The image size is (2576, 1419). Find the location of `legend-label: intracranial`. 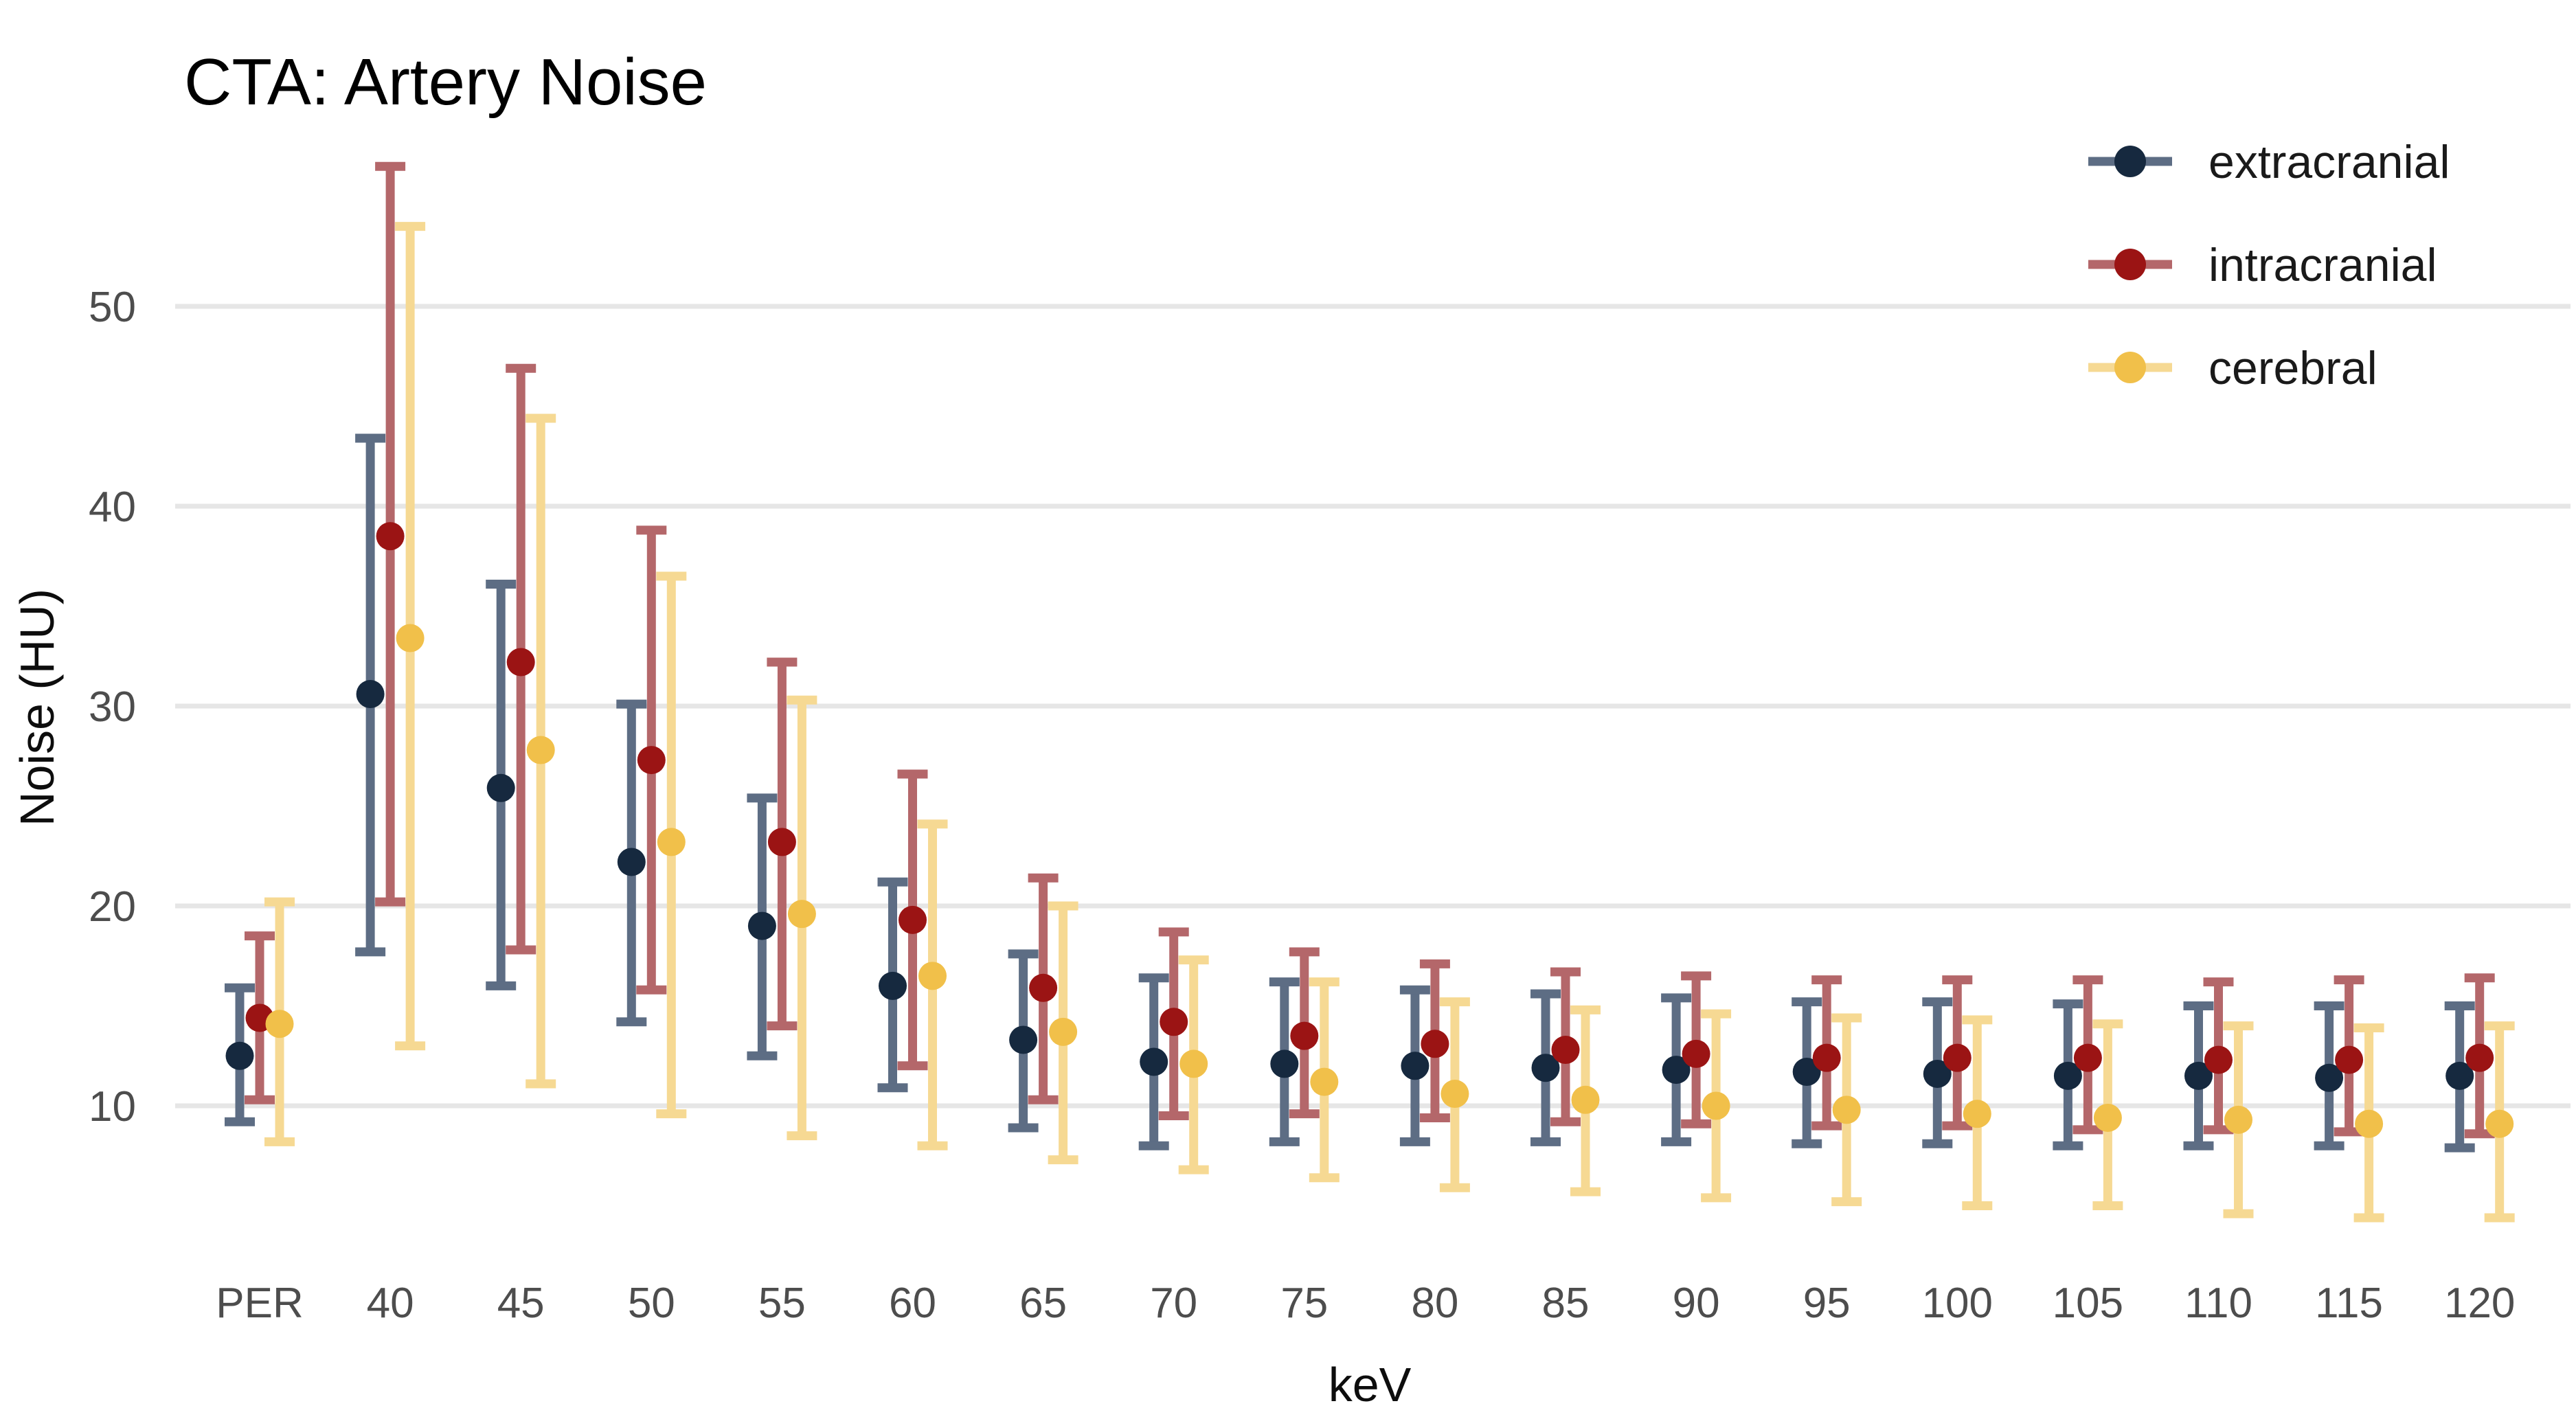

legend-label: intracranial is located at coordinates (2322, 265).